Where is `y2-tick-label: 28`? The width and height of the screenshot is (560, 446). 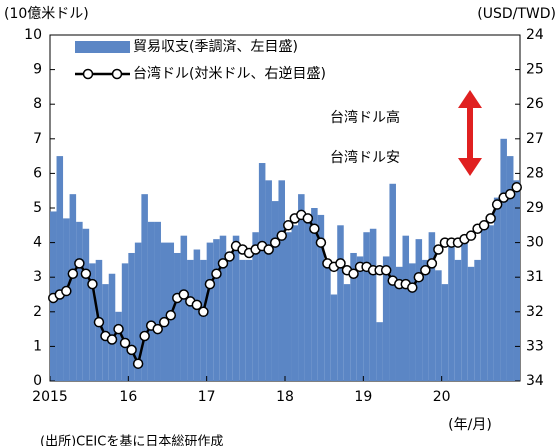 y2-tick-label: 28 is located at coordinates (535, 173).